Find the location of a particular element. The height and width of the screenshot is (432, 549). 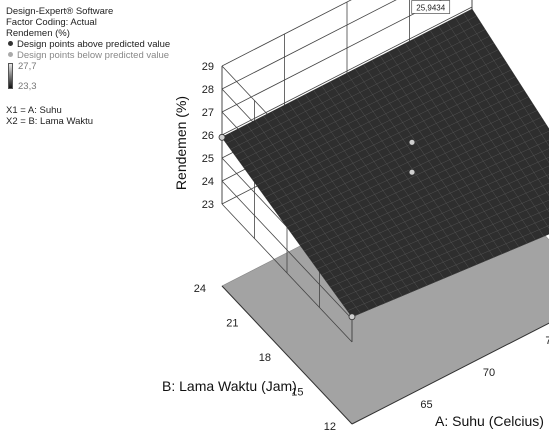

point-below-icon is located at coordinates (10, 55).